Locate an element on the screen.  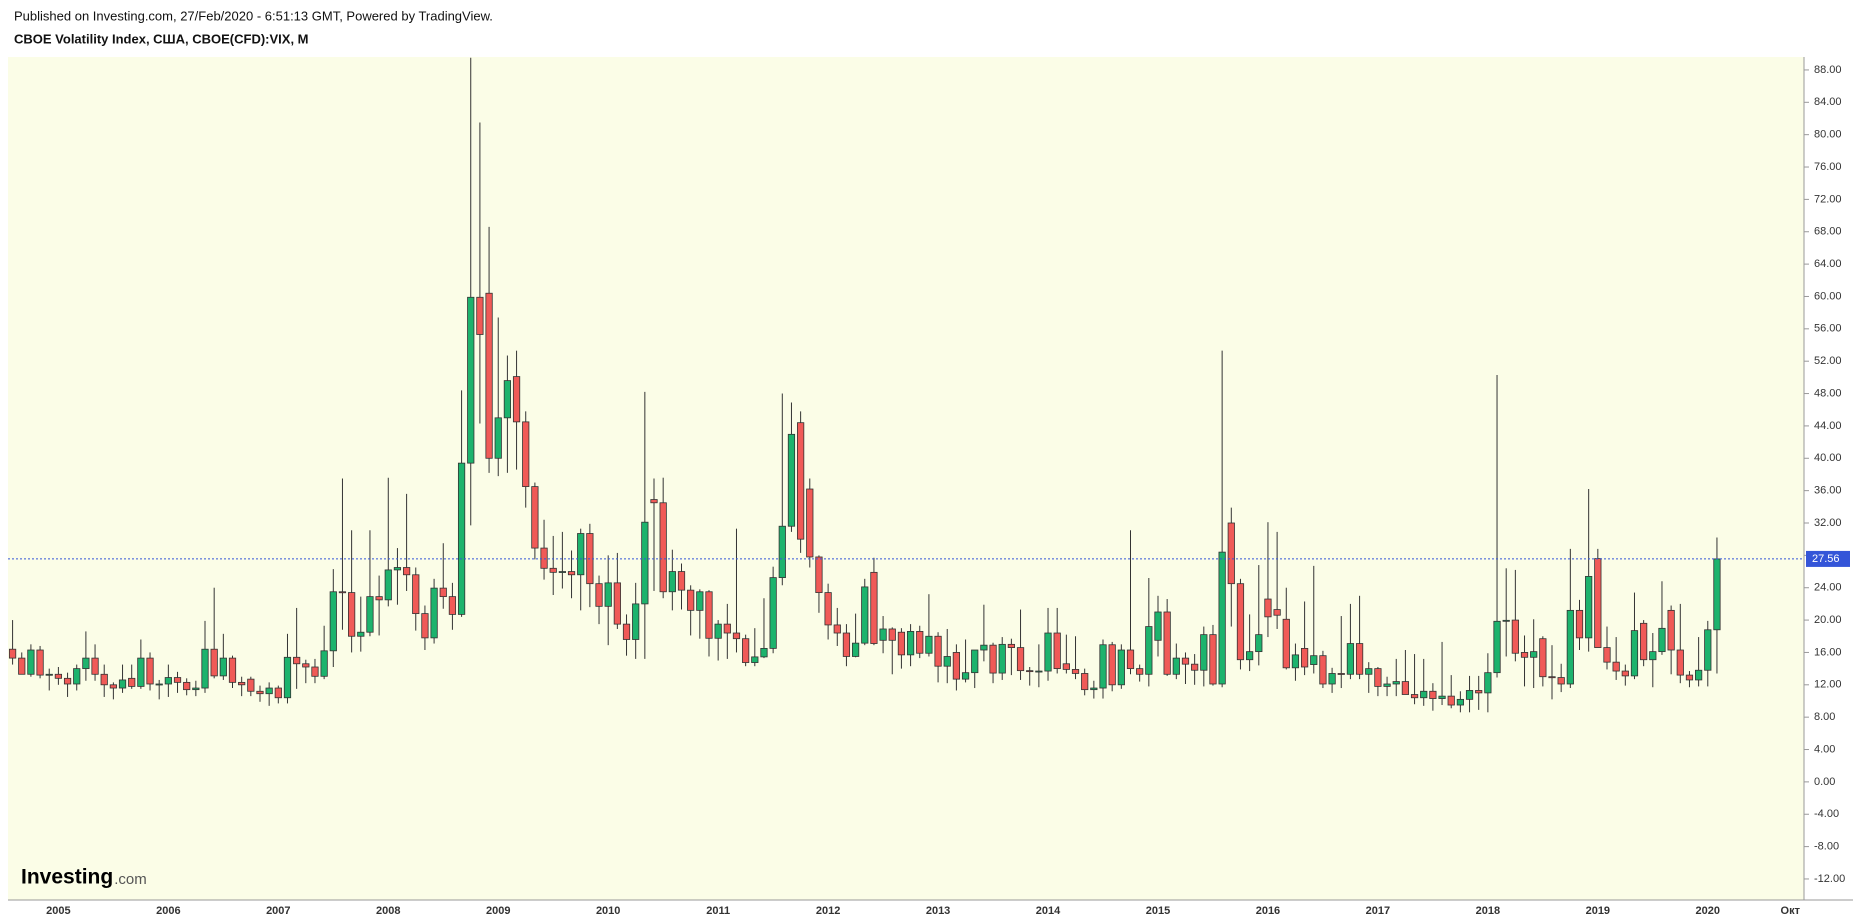
y-tick-label: 88.00 is located at coordinates (1828, 70).